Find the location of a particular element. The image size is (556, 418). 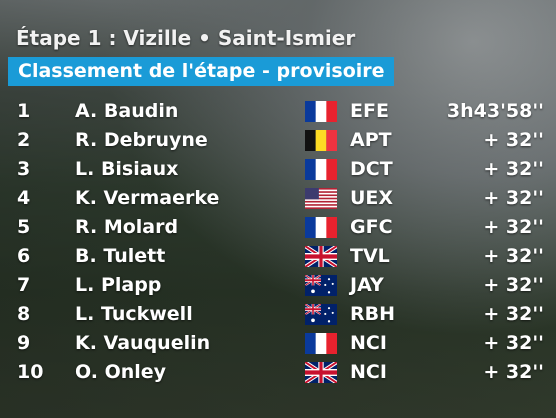

team-code: JAY is located at coordinates (367, 285).